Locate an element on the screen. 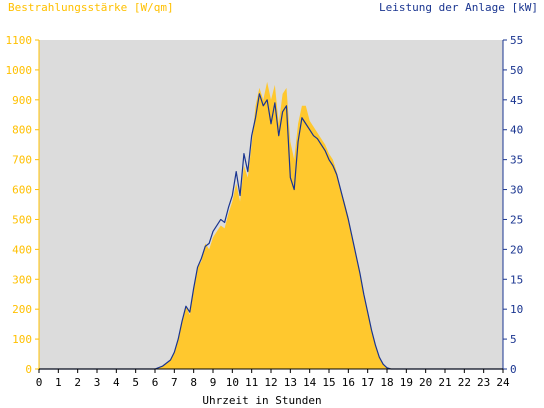  right-tick-label: 55 is located at coordinates (516, 40).